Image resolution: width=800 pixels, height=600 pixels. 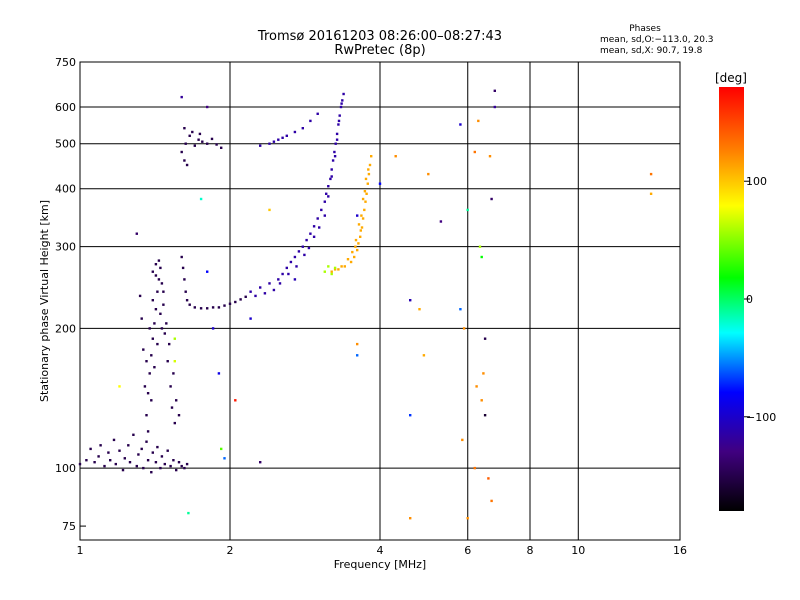 What do you see at coordinates (65, 468) in the screenshot?
I see `y-tick-label: 100` at bounding box center [65, 468].